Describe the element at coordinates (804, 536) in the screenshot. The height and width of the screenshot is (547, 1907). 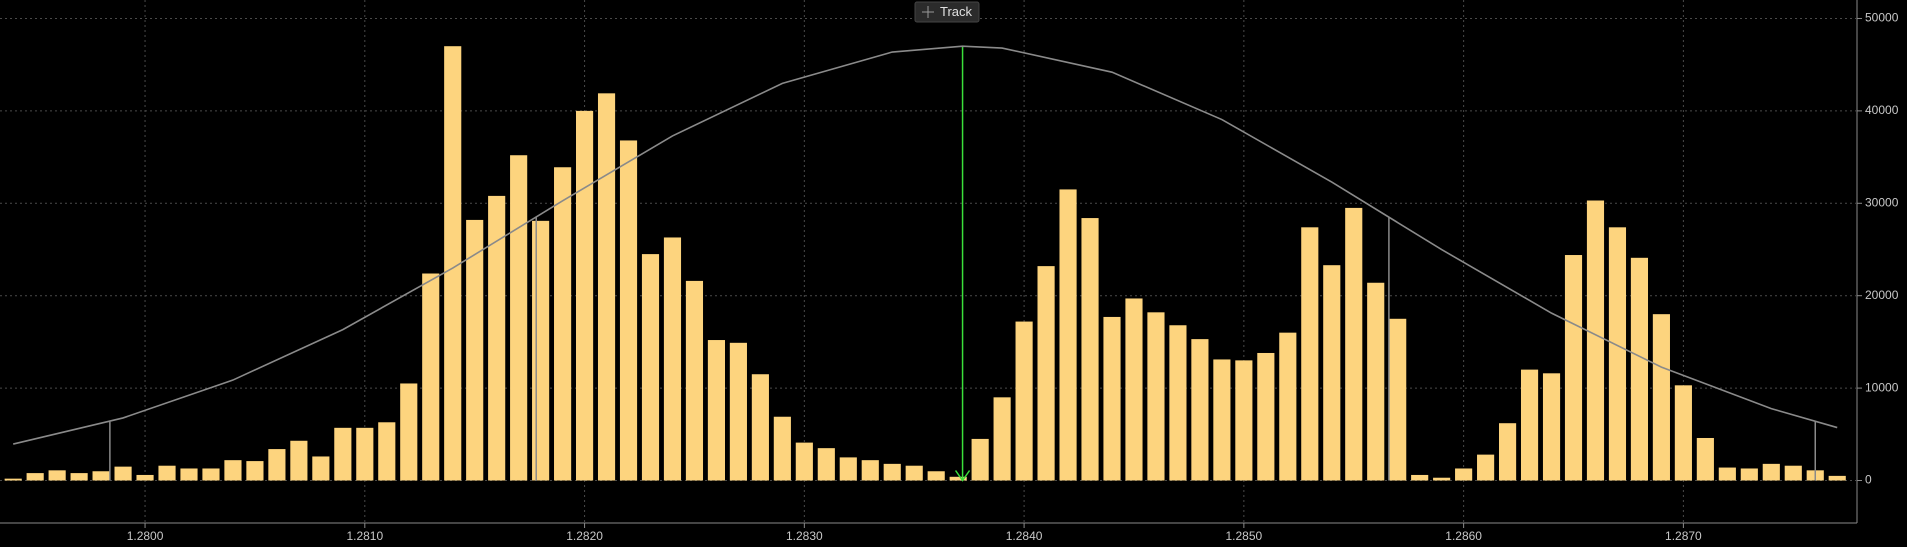
I see `x-tick-label: 1.2830` at that location.